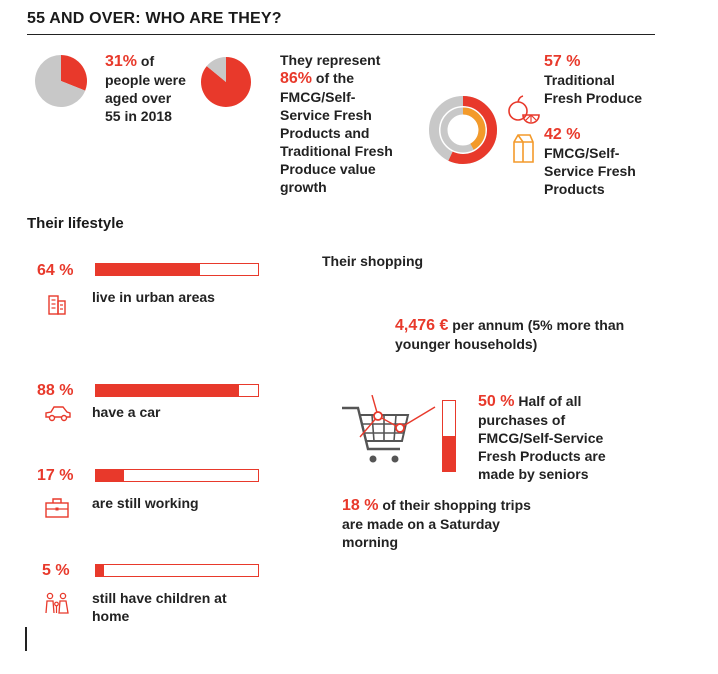  Describe the element at coordinates (373, 261) in the screenshot. I see `shopping-heading: Their shopping` at that location.